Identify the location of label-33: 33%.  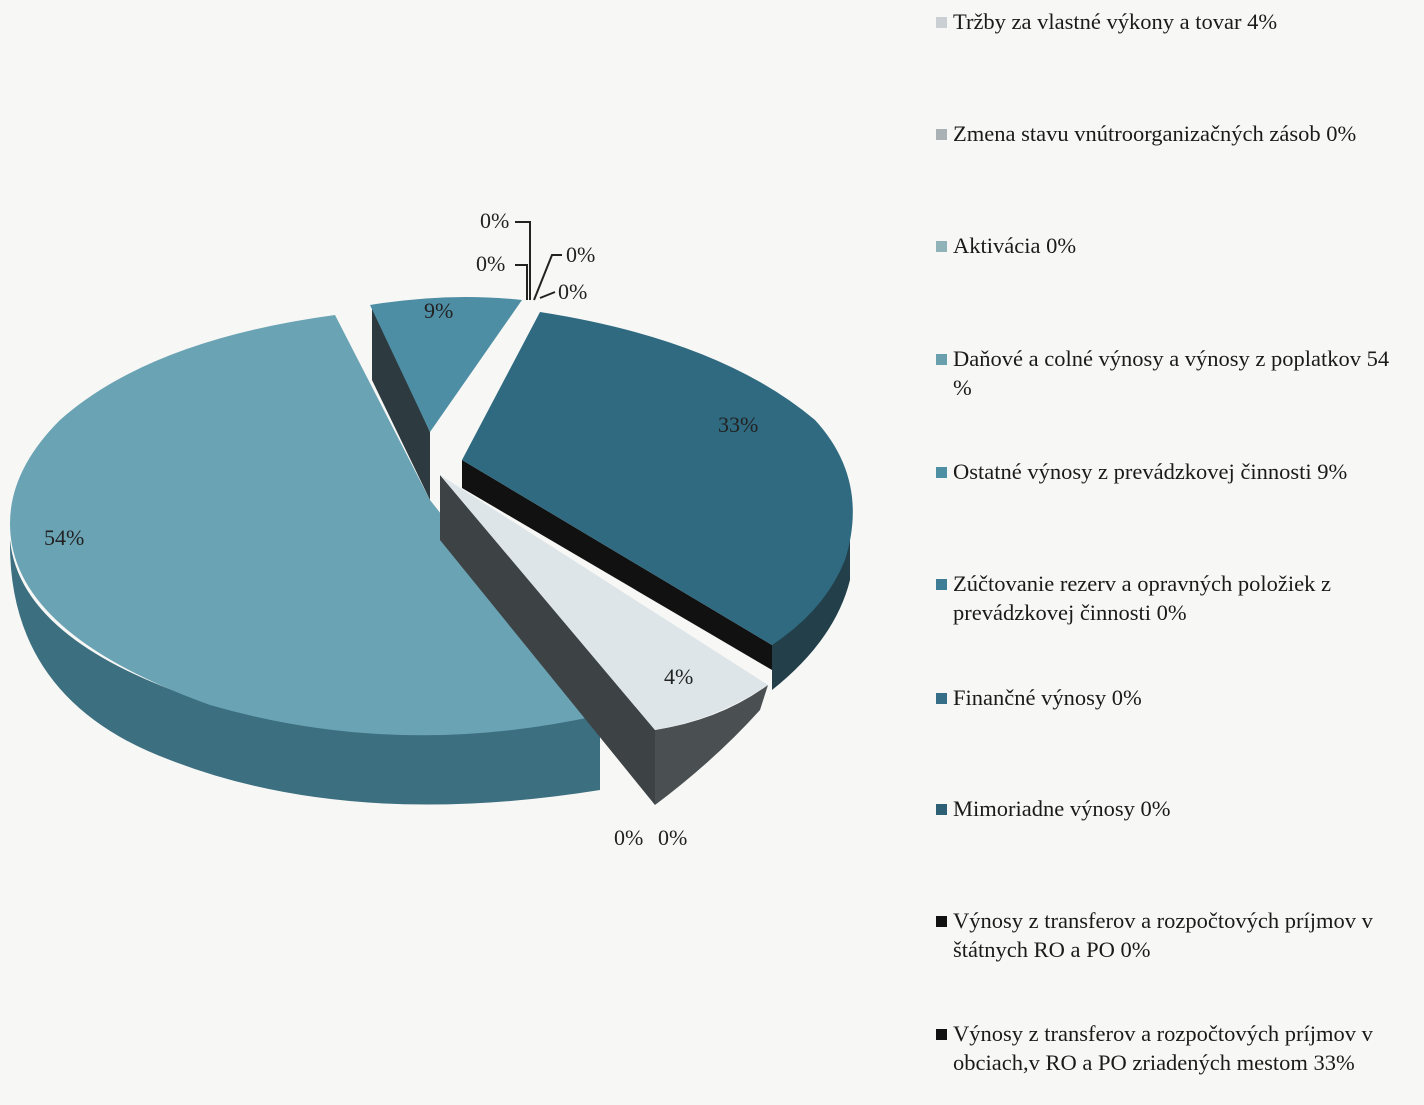
(738, 424).